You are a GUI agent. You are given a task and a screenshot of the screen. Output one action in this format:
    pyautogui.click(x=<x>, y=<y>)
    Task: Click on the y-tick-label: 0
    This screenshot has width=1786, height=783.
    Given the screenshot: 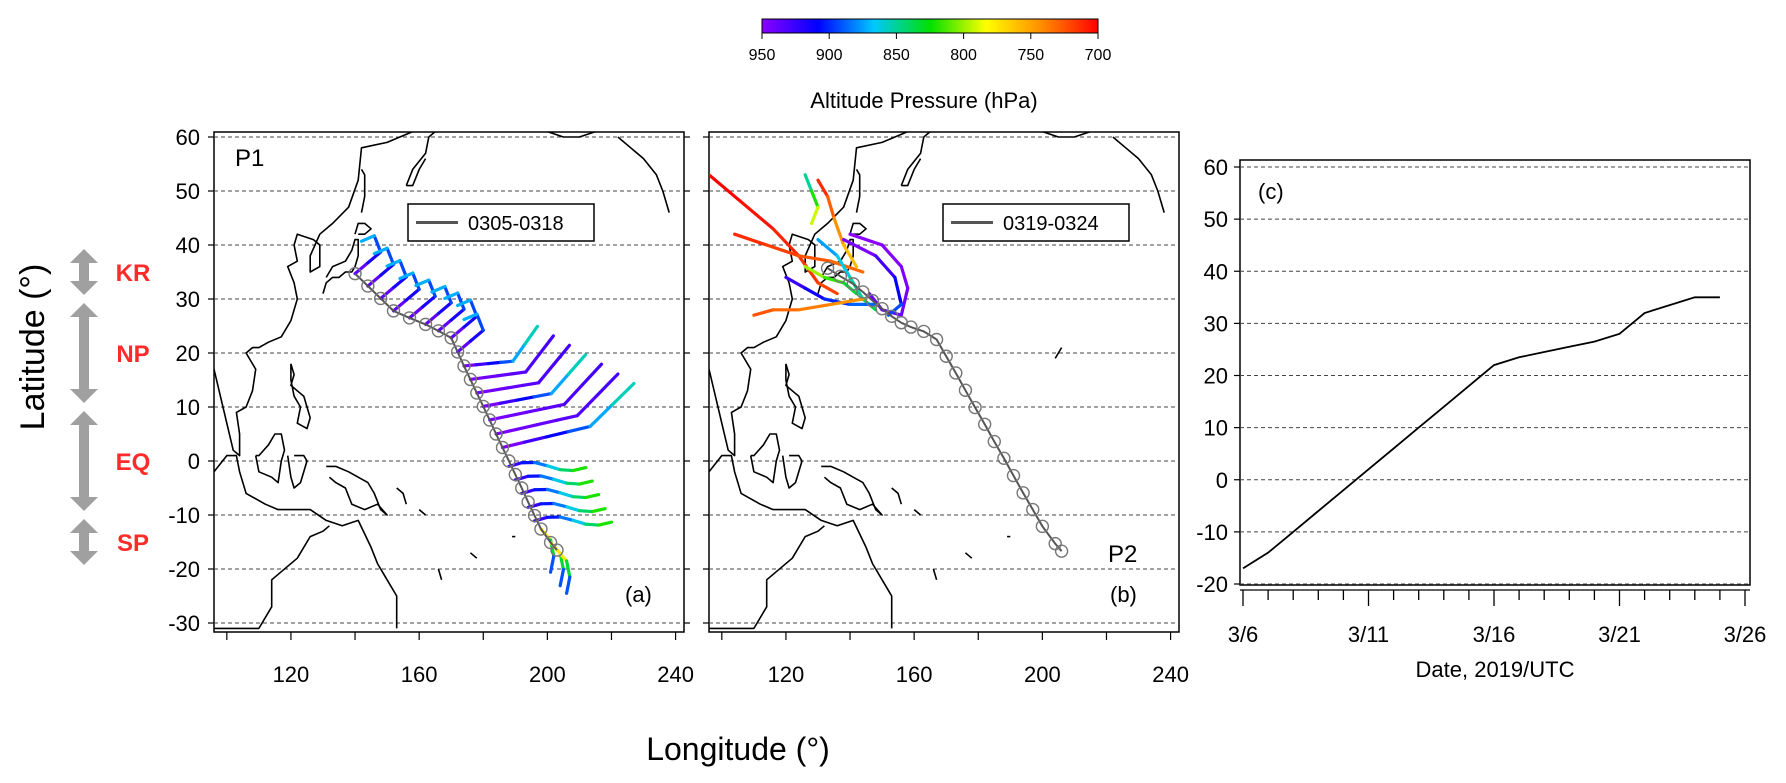 What is the action you would take?
    pyautogui.click(x=1222, y=480)
    